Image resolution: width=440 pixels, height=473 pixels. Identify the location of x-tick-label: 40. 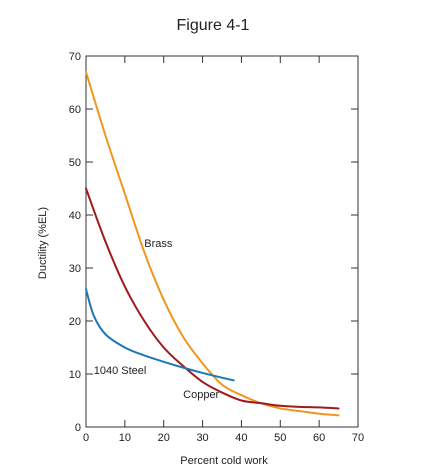
(241, 438).